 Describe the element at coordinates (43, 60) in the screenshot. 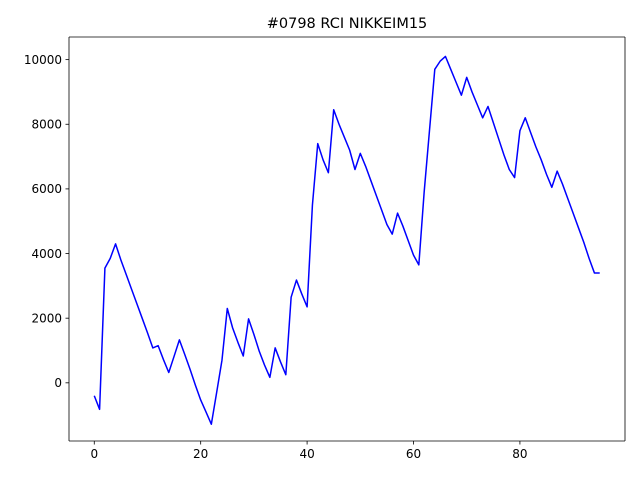

I see `y-tick-label: 10000` at that location.